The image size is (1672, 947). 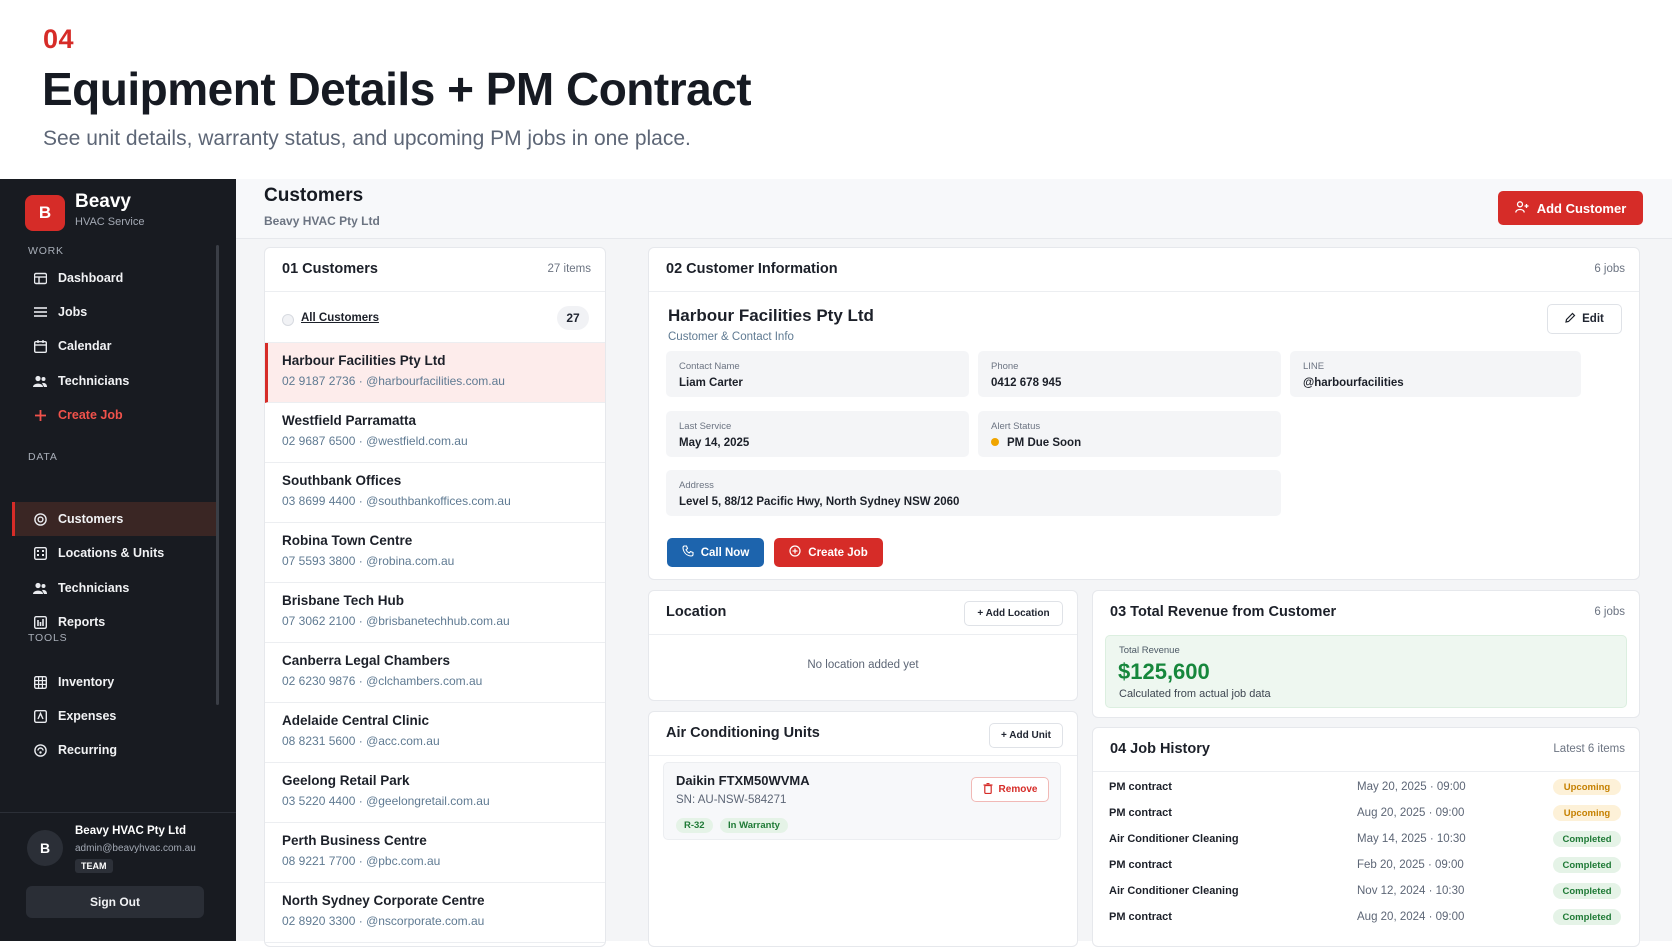 I want to click on page-subtitle: Beavy HVAC Pty Ltd, so click(x=322, y=221).